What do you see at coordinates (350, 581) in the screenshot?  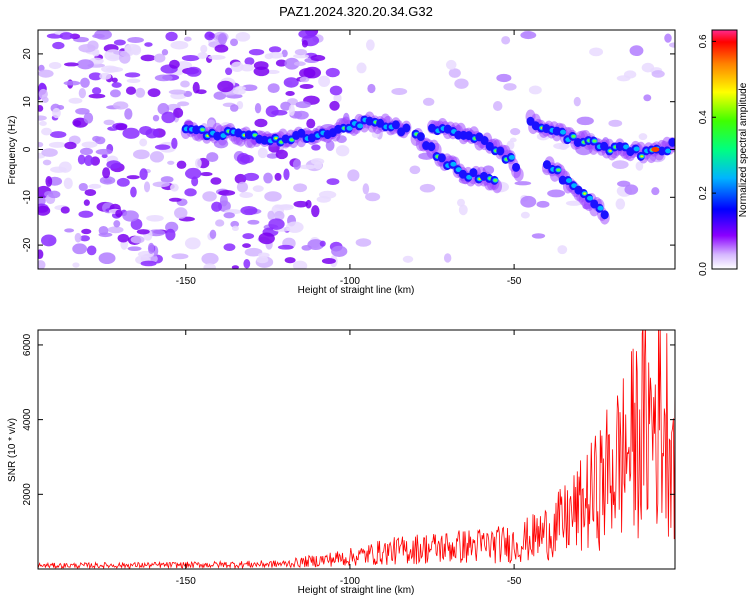 I see `x-tick-label: -100` at bounding box center [350, 581].